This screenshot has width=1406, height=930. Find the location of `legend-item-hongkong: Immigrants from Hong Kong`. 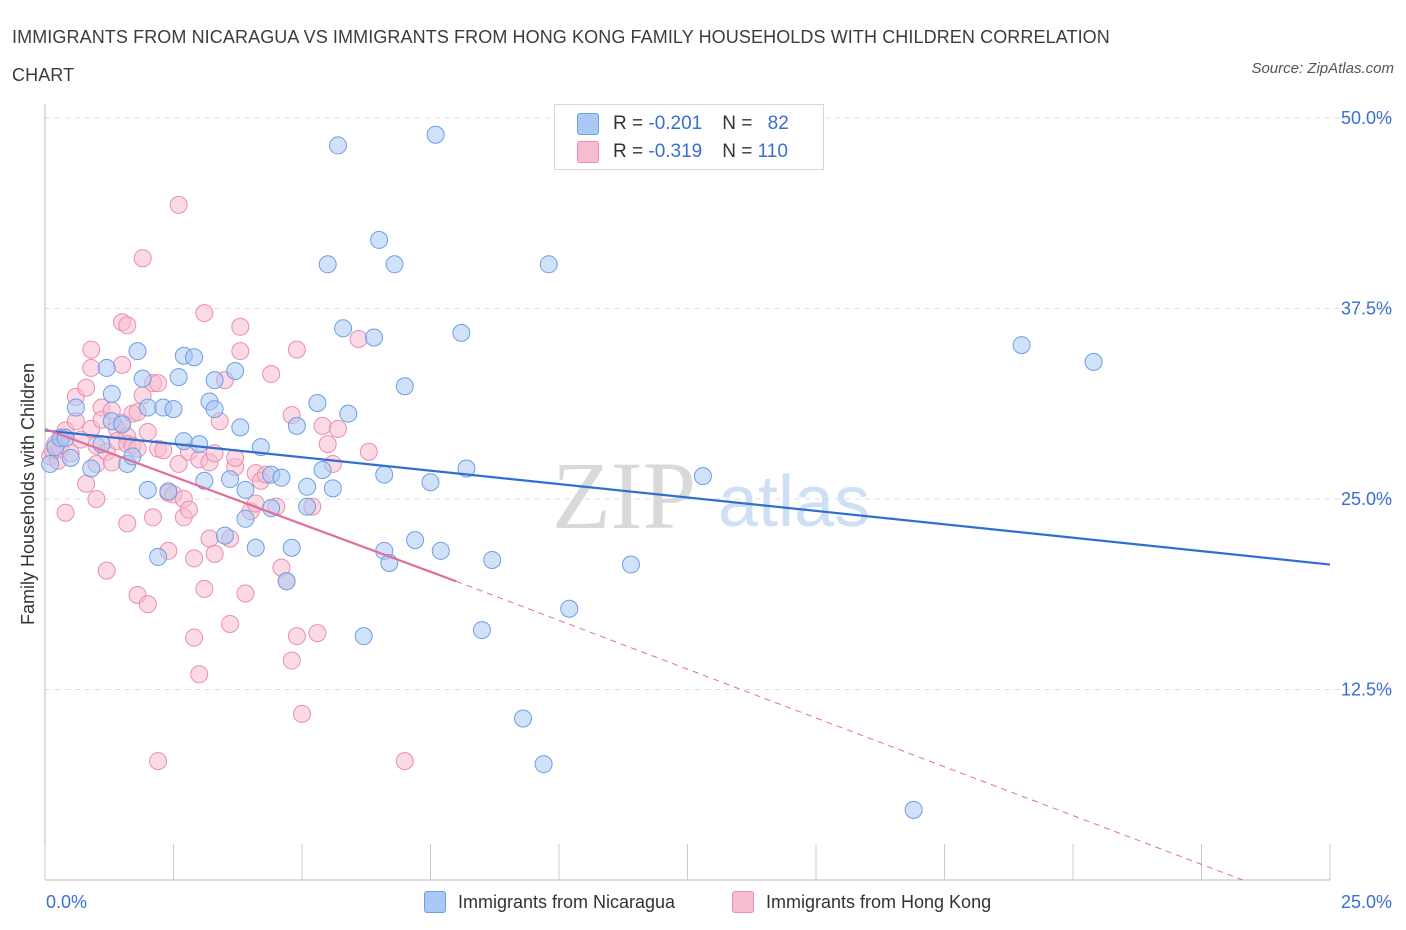

legend-item-hongkong: Immigrants from Hong Kong is located at coordinates (861, 902).